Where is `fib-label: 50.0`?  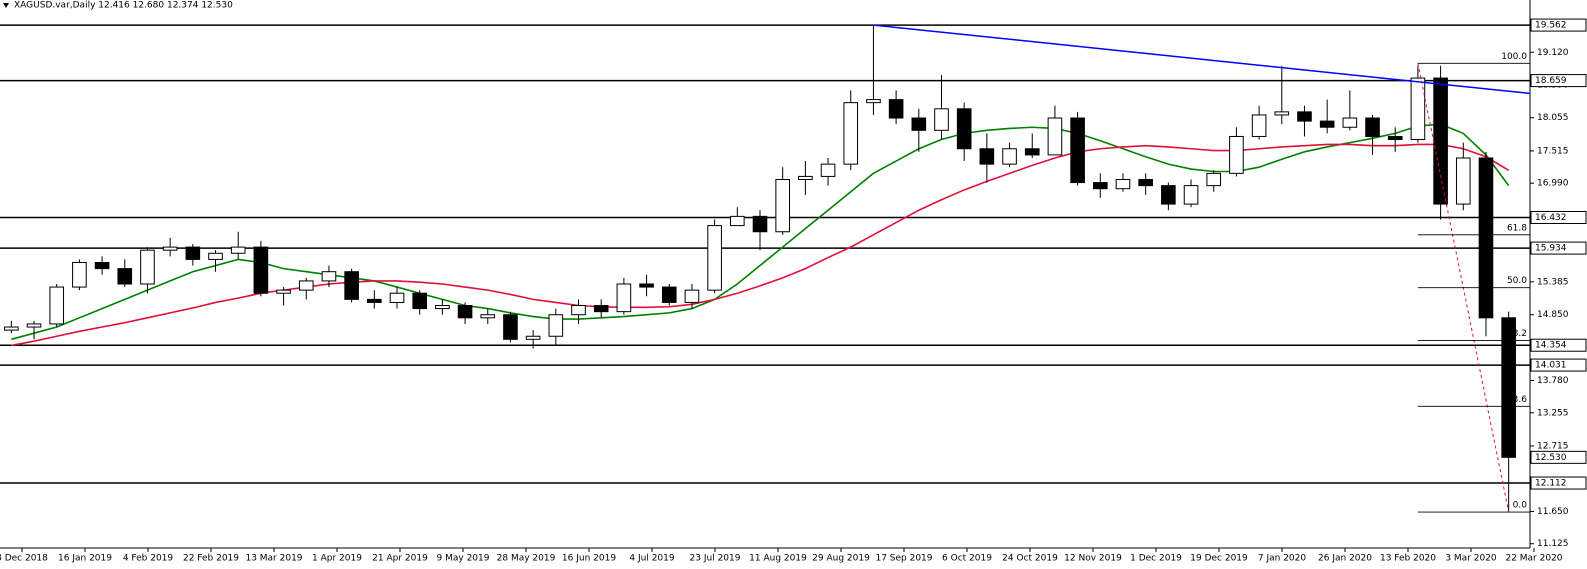 fib-label: 50.0 is located at coordinates (1517, 281).